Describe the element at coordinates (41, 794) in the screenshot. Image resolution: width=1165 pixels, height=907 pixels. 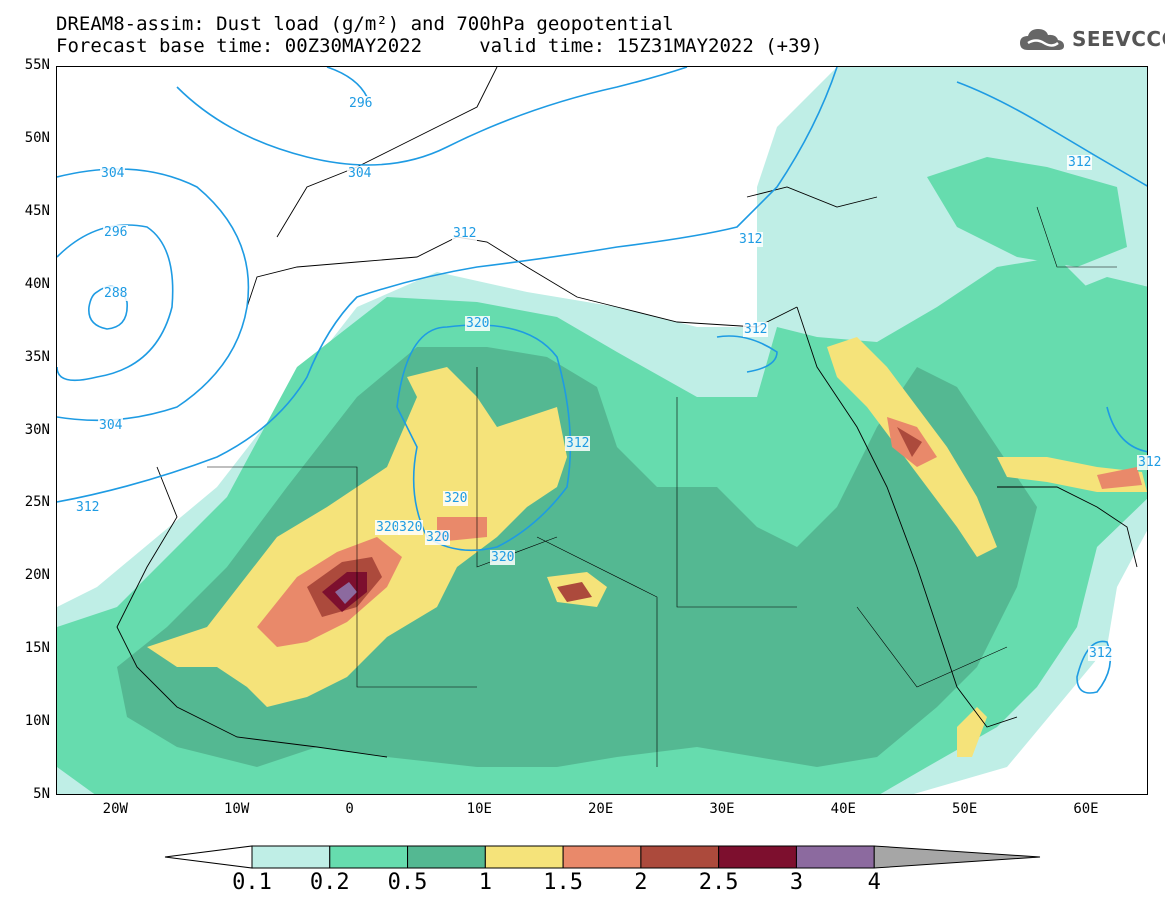
I see `lat-tick-label: 5N` at that location.